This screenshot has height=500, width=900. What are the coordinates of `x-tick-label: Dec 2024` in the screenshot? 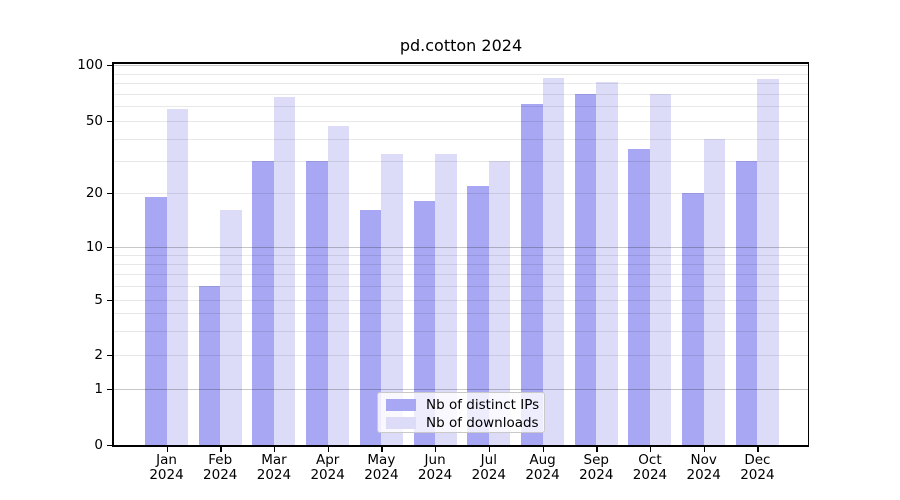 It's located at (757, 467).